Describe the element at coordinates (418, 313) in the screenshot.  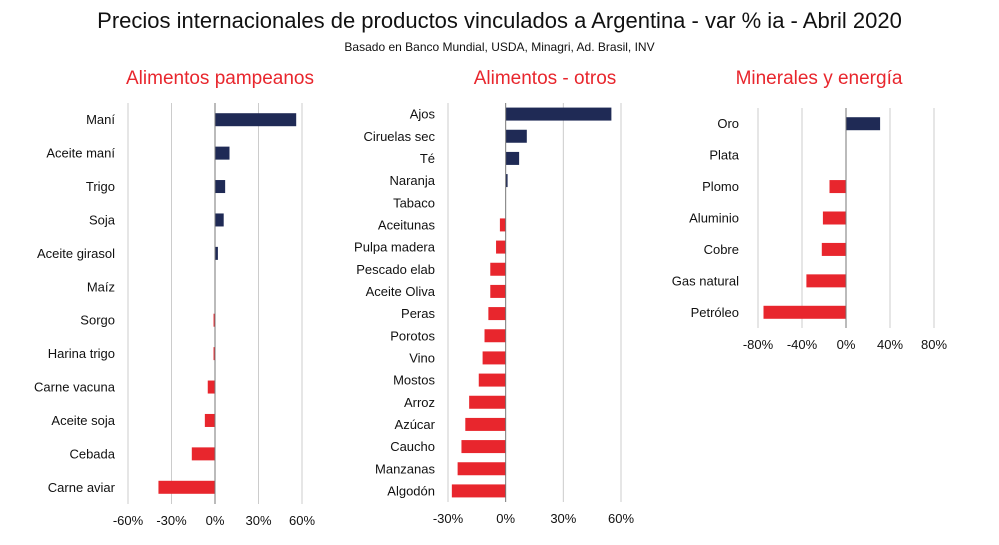
I see `category-label: Peras` at that location.